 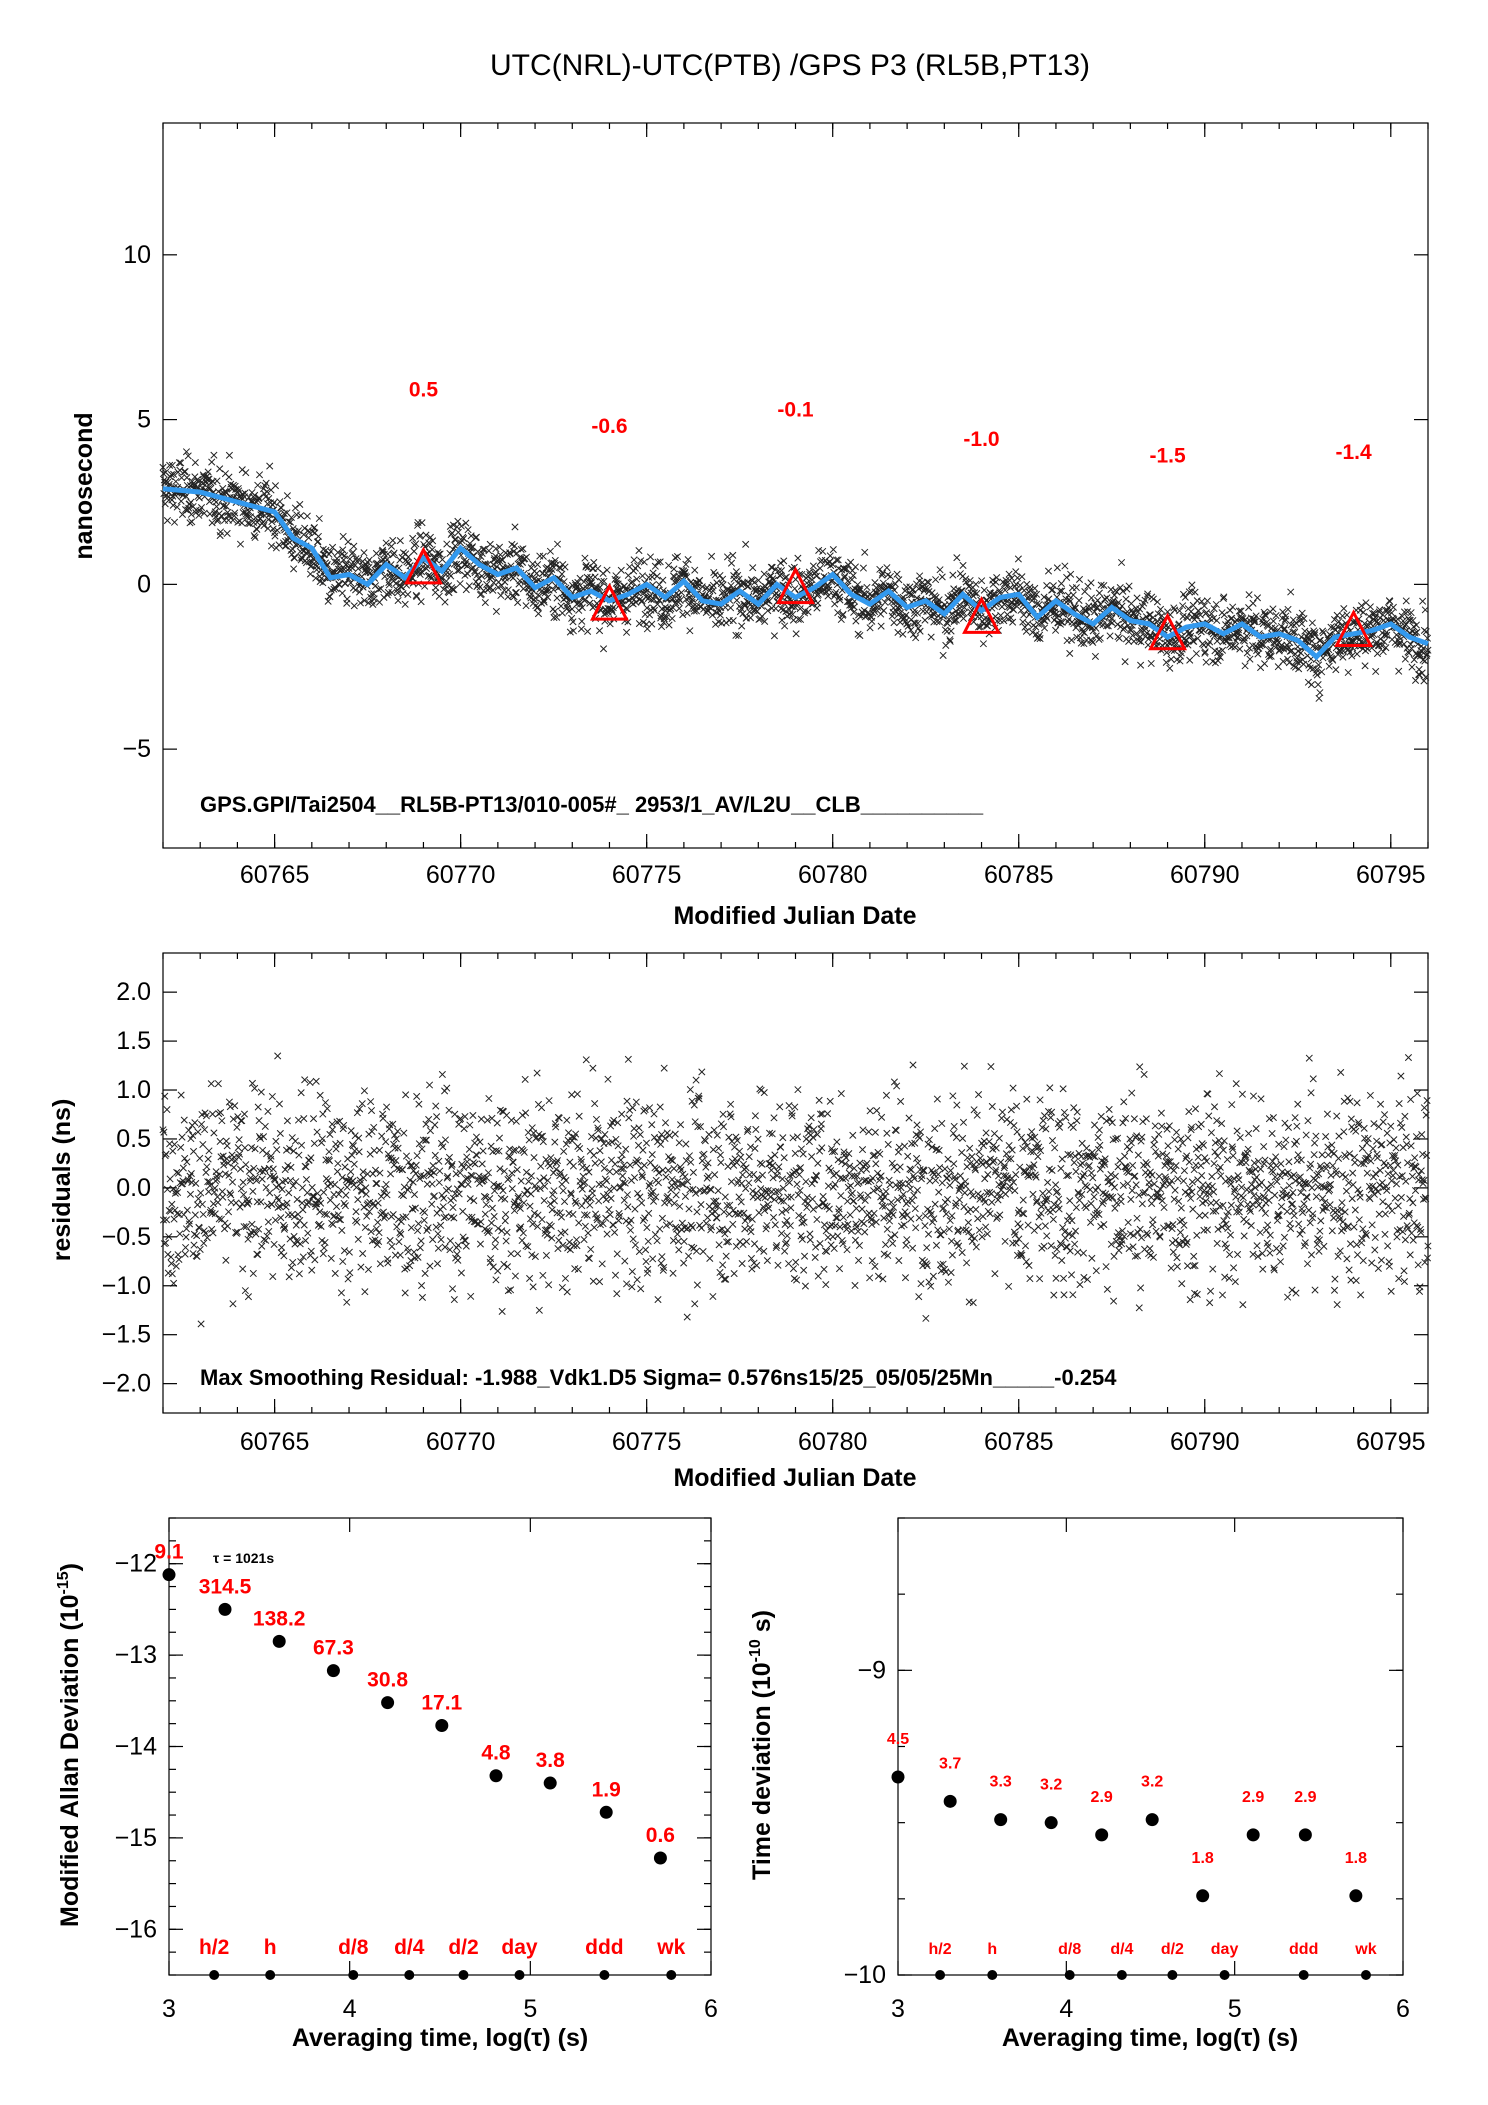 I want to click on time-series-ytick-label: −5, so click(x=136, y=749).